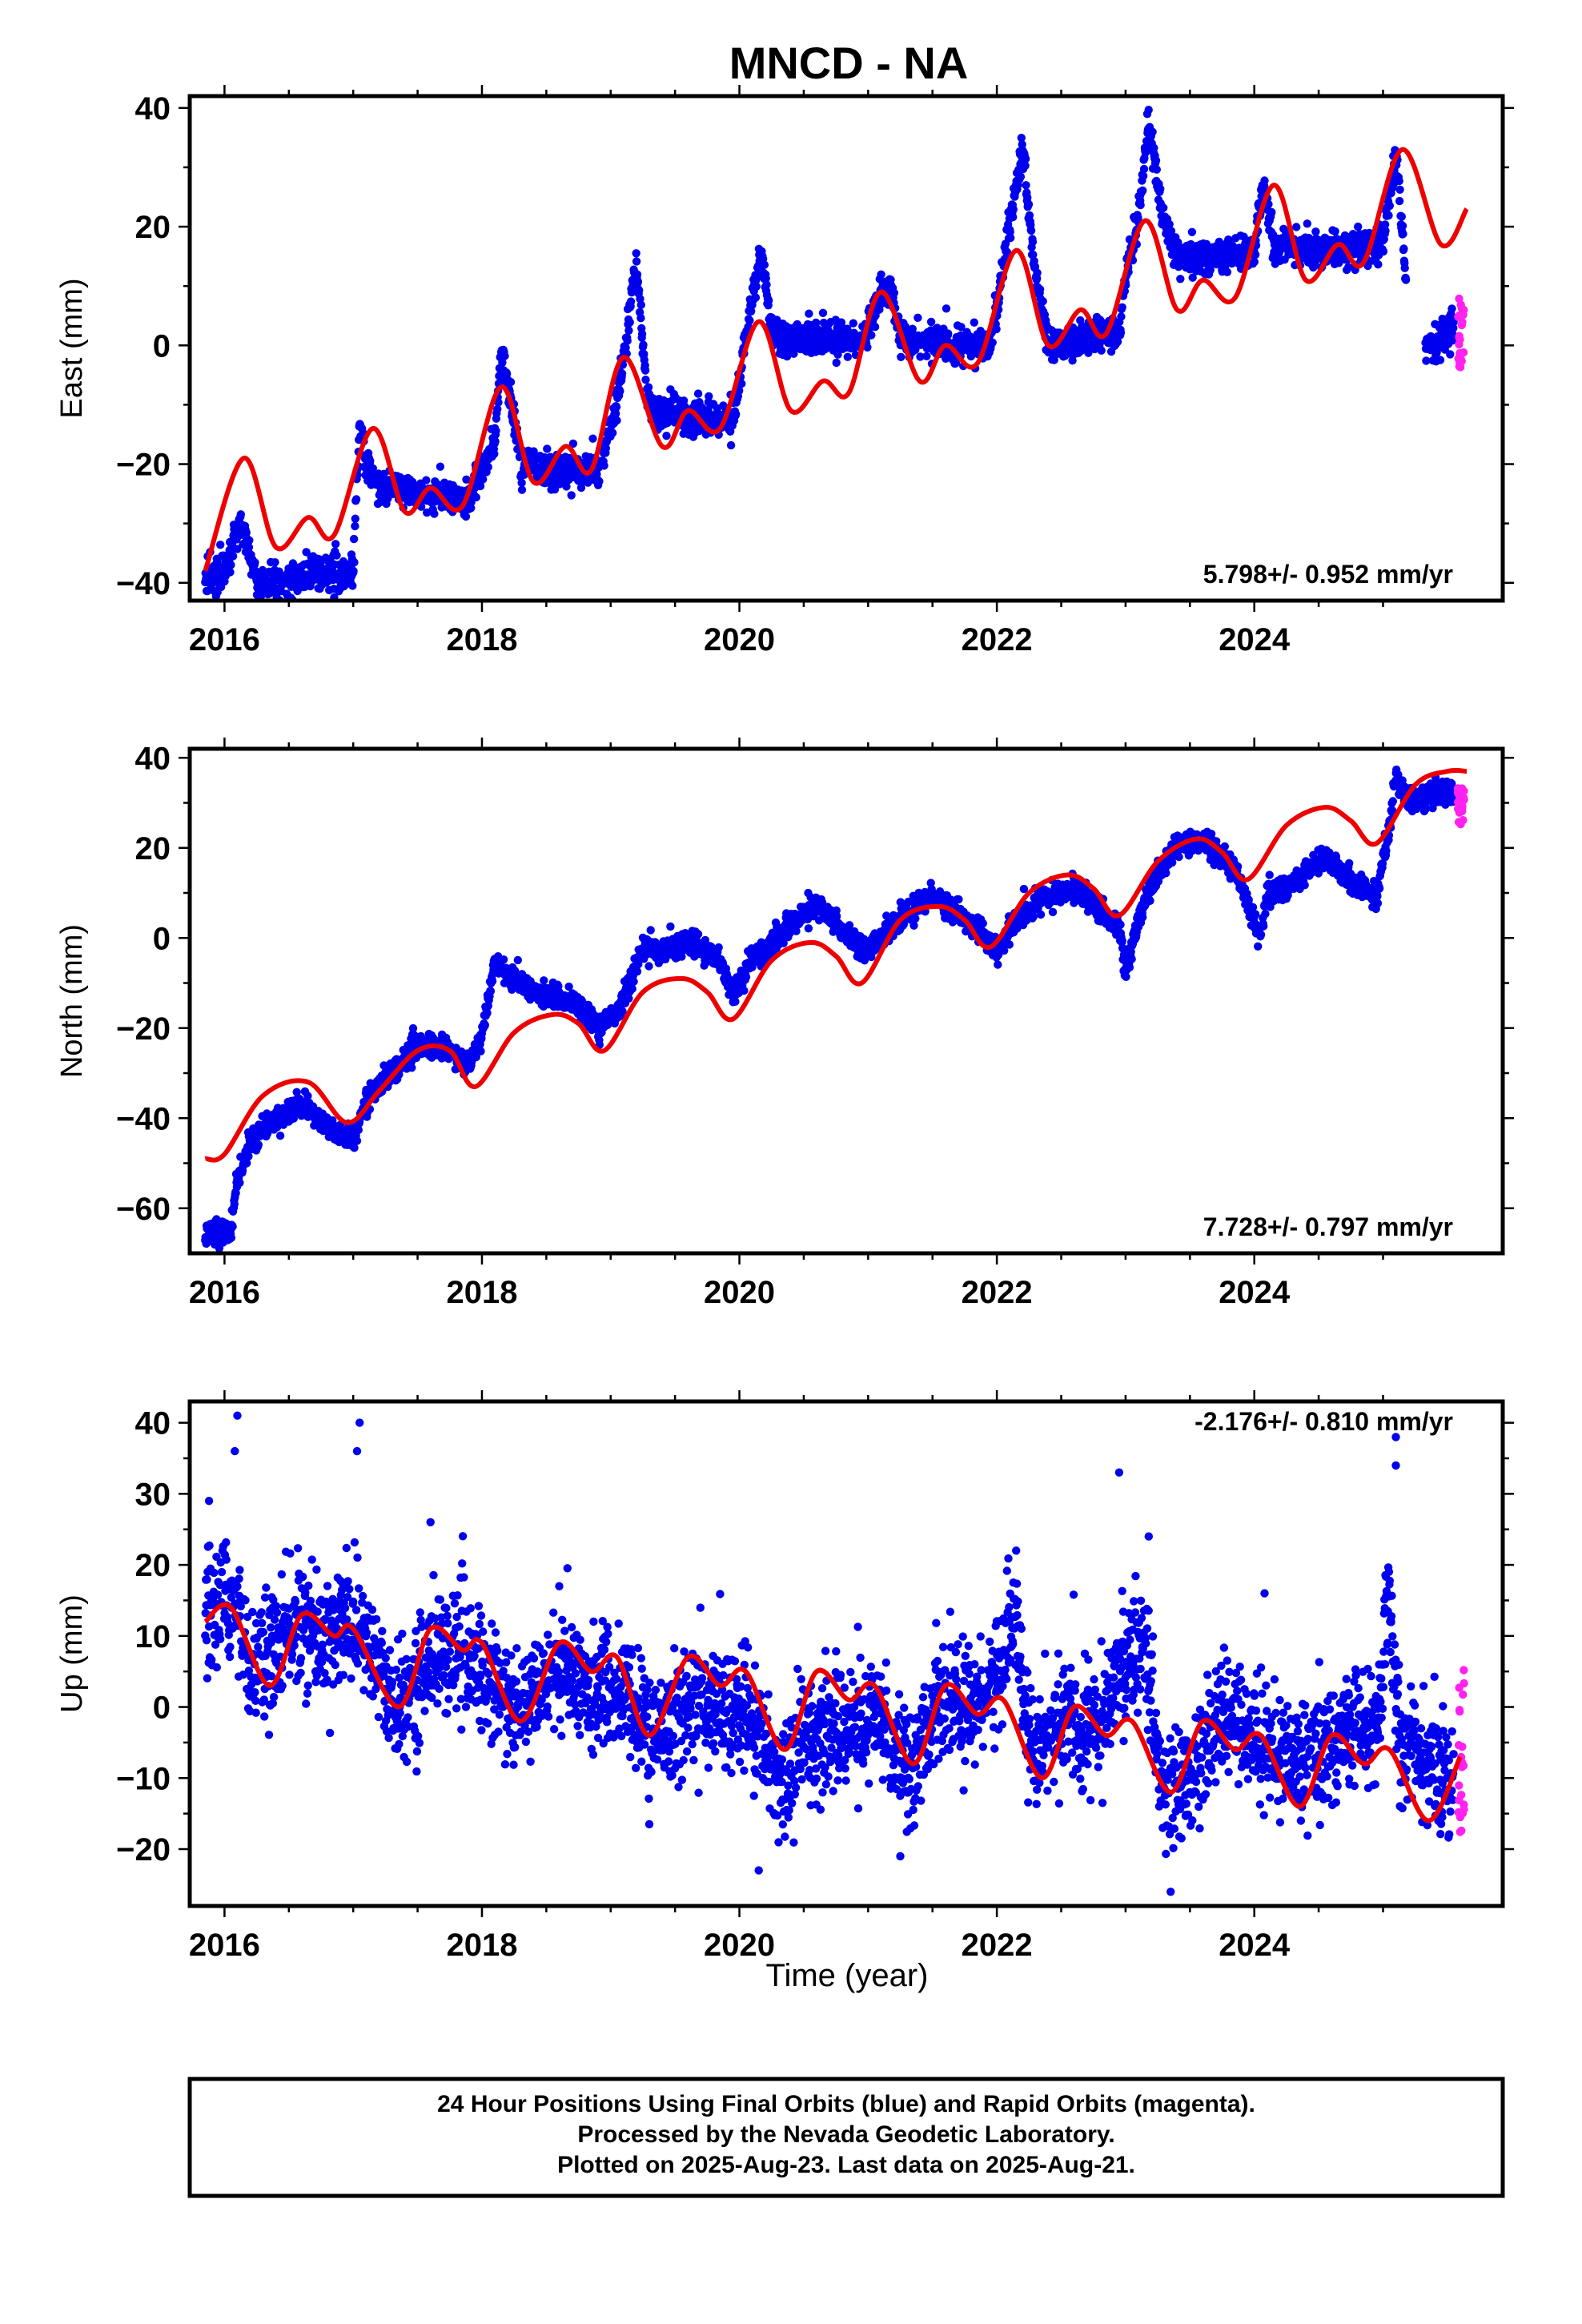  What do you see at coordinates (224, 639) in the screenshot?
I see `x-tick-label: 2016` at bounding box center [224, 639].